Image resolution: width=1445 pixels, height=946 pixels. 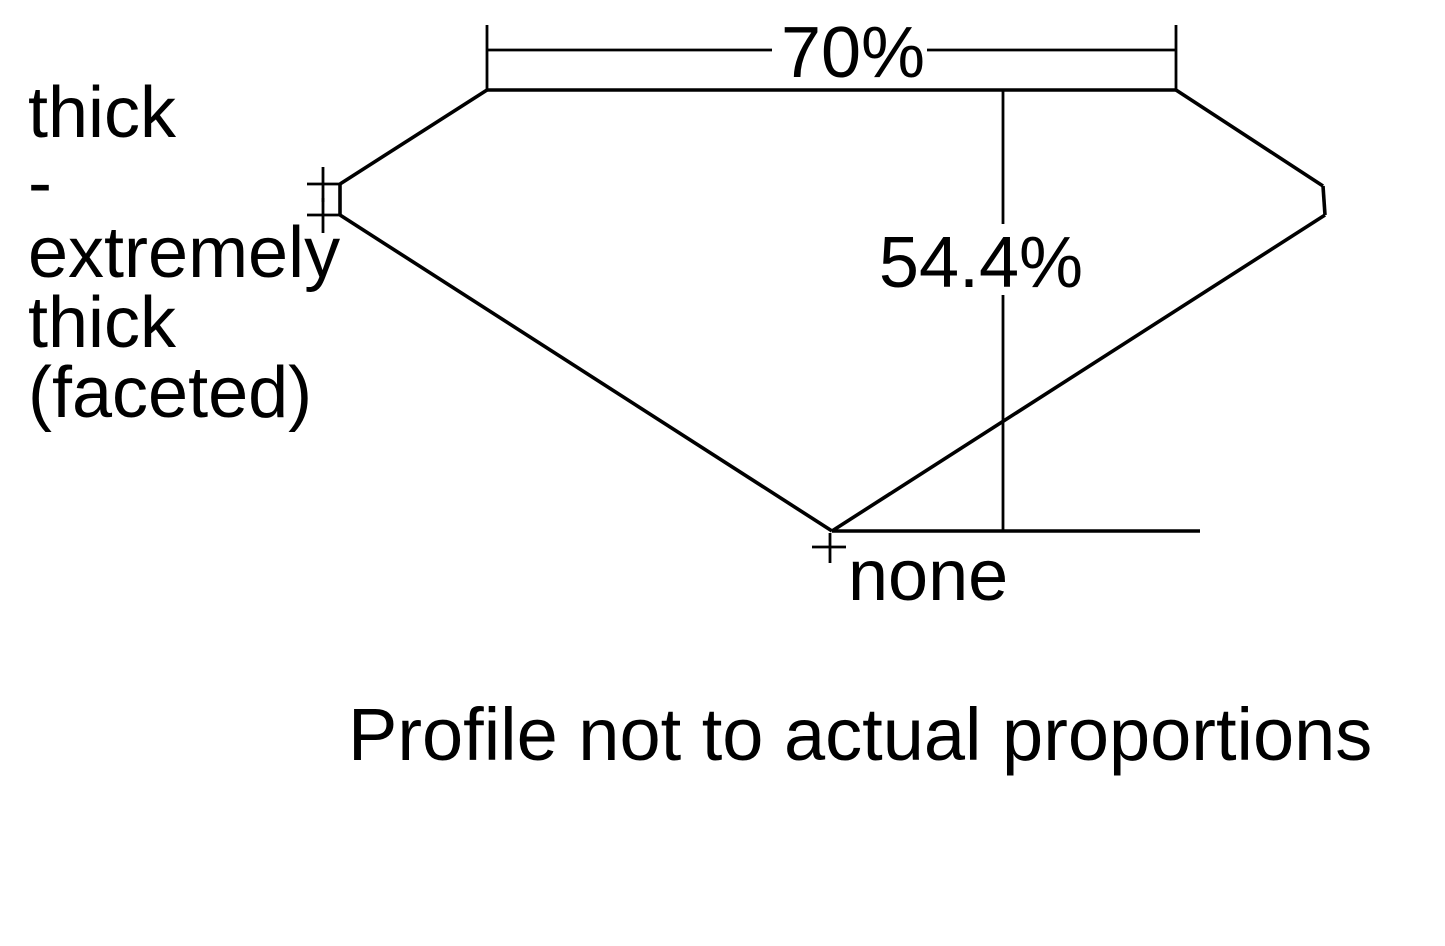 I want to click on girdle-label-line-5: (faceted), so click(x=170, y=393).